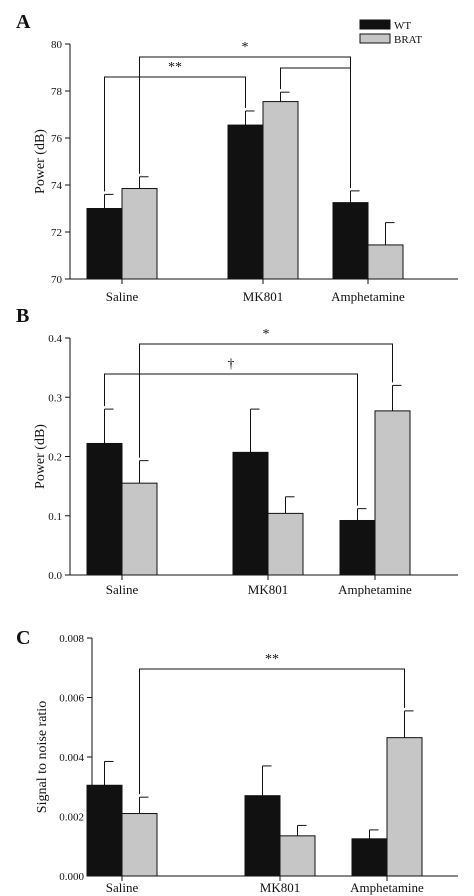 This screenshot has height=896, width=474. I want to click on y-tick-label: 72, so click(56, 233).